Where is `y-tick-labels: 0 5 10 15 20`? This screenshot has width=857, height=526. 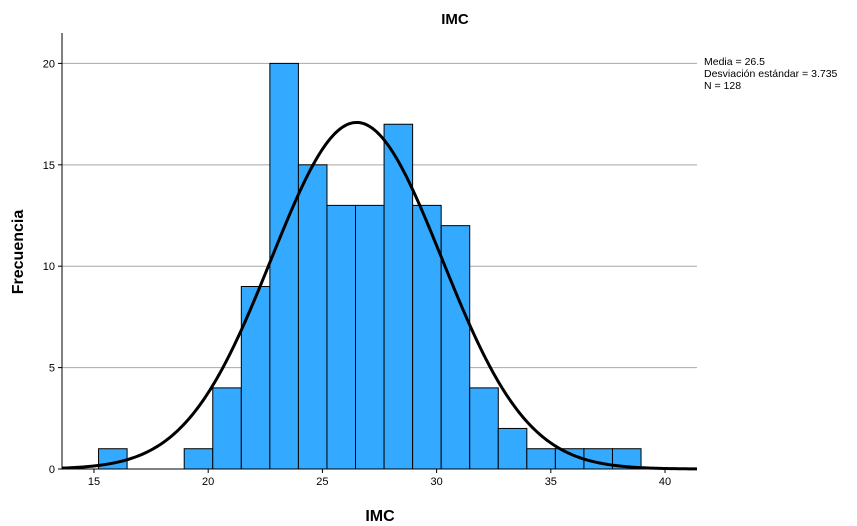
y-tick-labels: 0 5 10 15 20 is located at coordinates (52, 267).